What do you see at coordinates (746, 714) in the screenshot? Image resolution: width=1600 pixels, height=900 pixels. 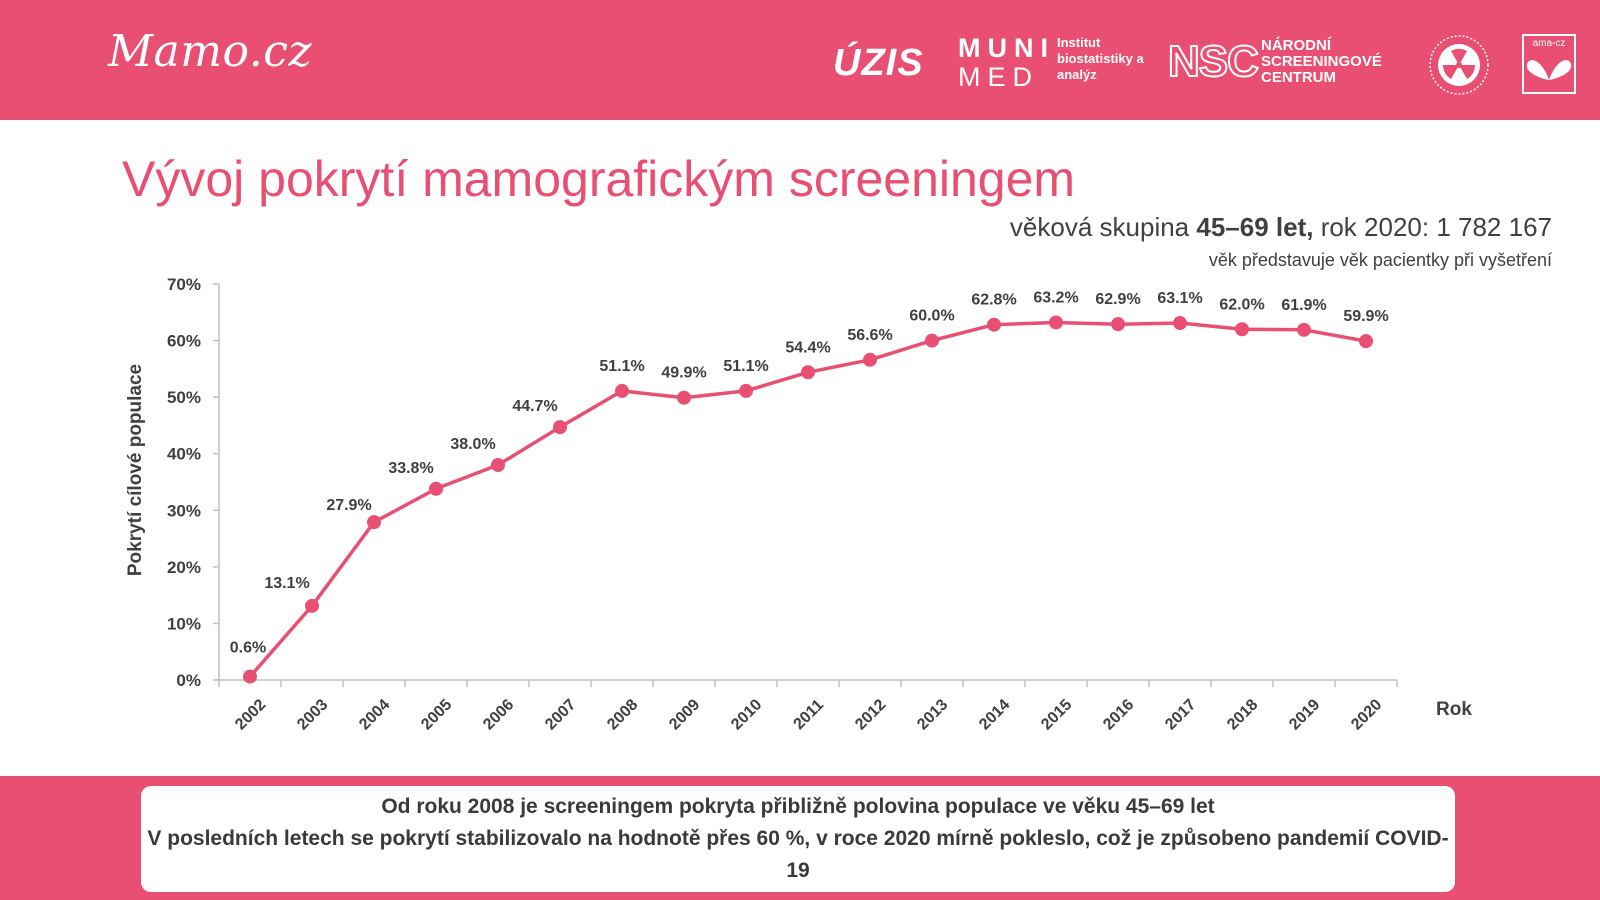 I see `x-tick-label: 2010` at bounding box center [746, 714].